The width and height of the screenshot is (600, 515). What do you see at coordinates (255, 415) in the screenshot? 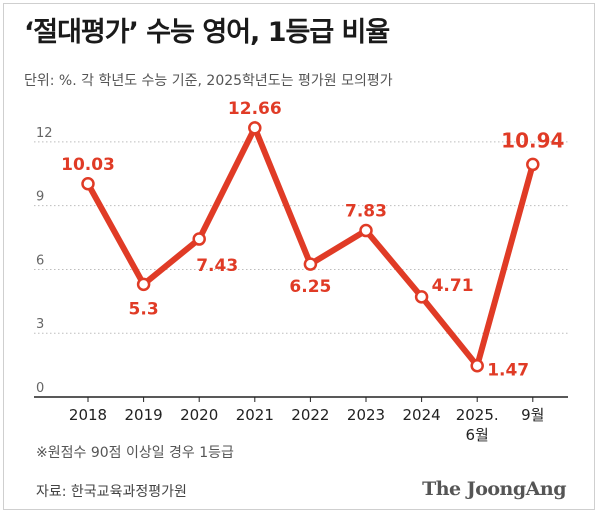
I see `x-tick-label: 2021` at bounding box center [255, 415].